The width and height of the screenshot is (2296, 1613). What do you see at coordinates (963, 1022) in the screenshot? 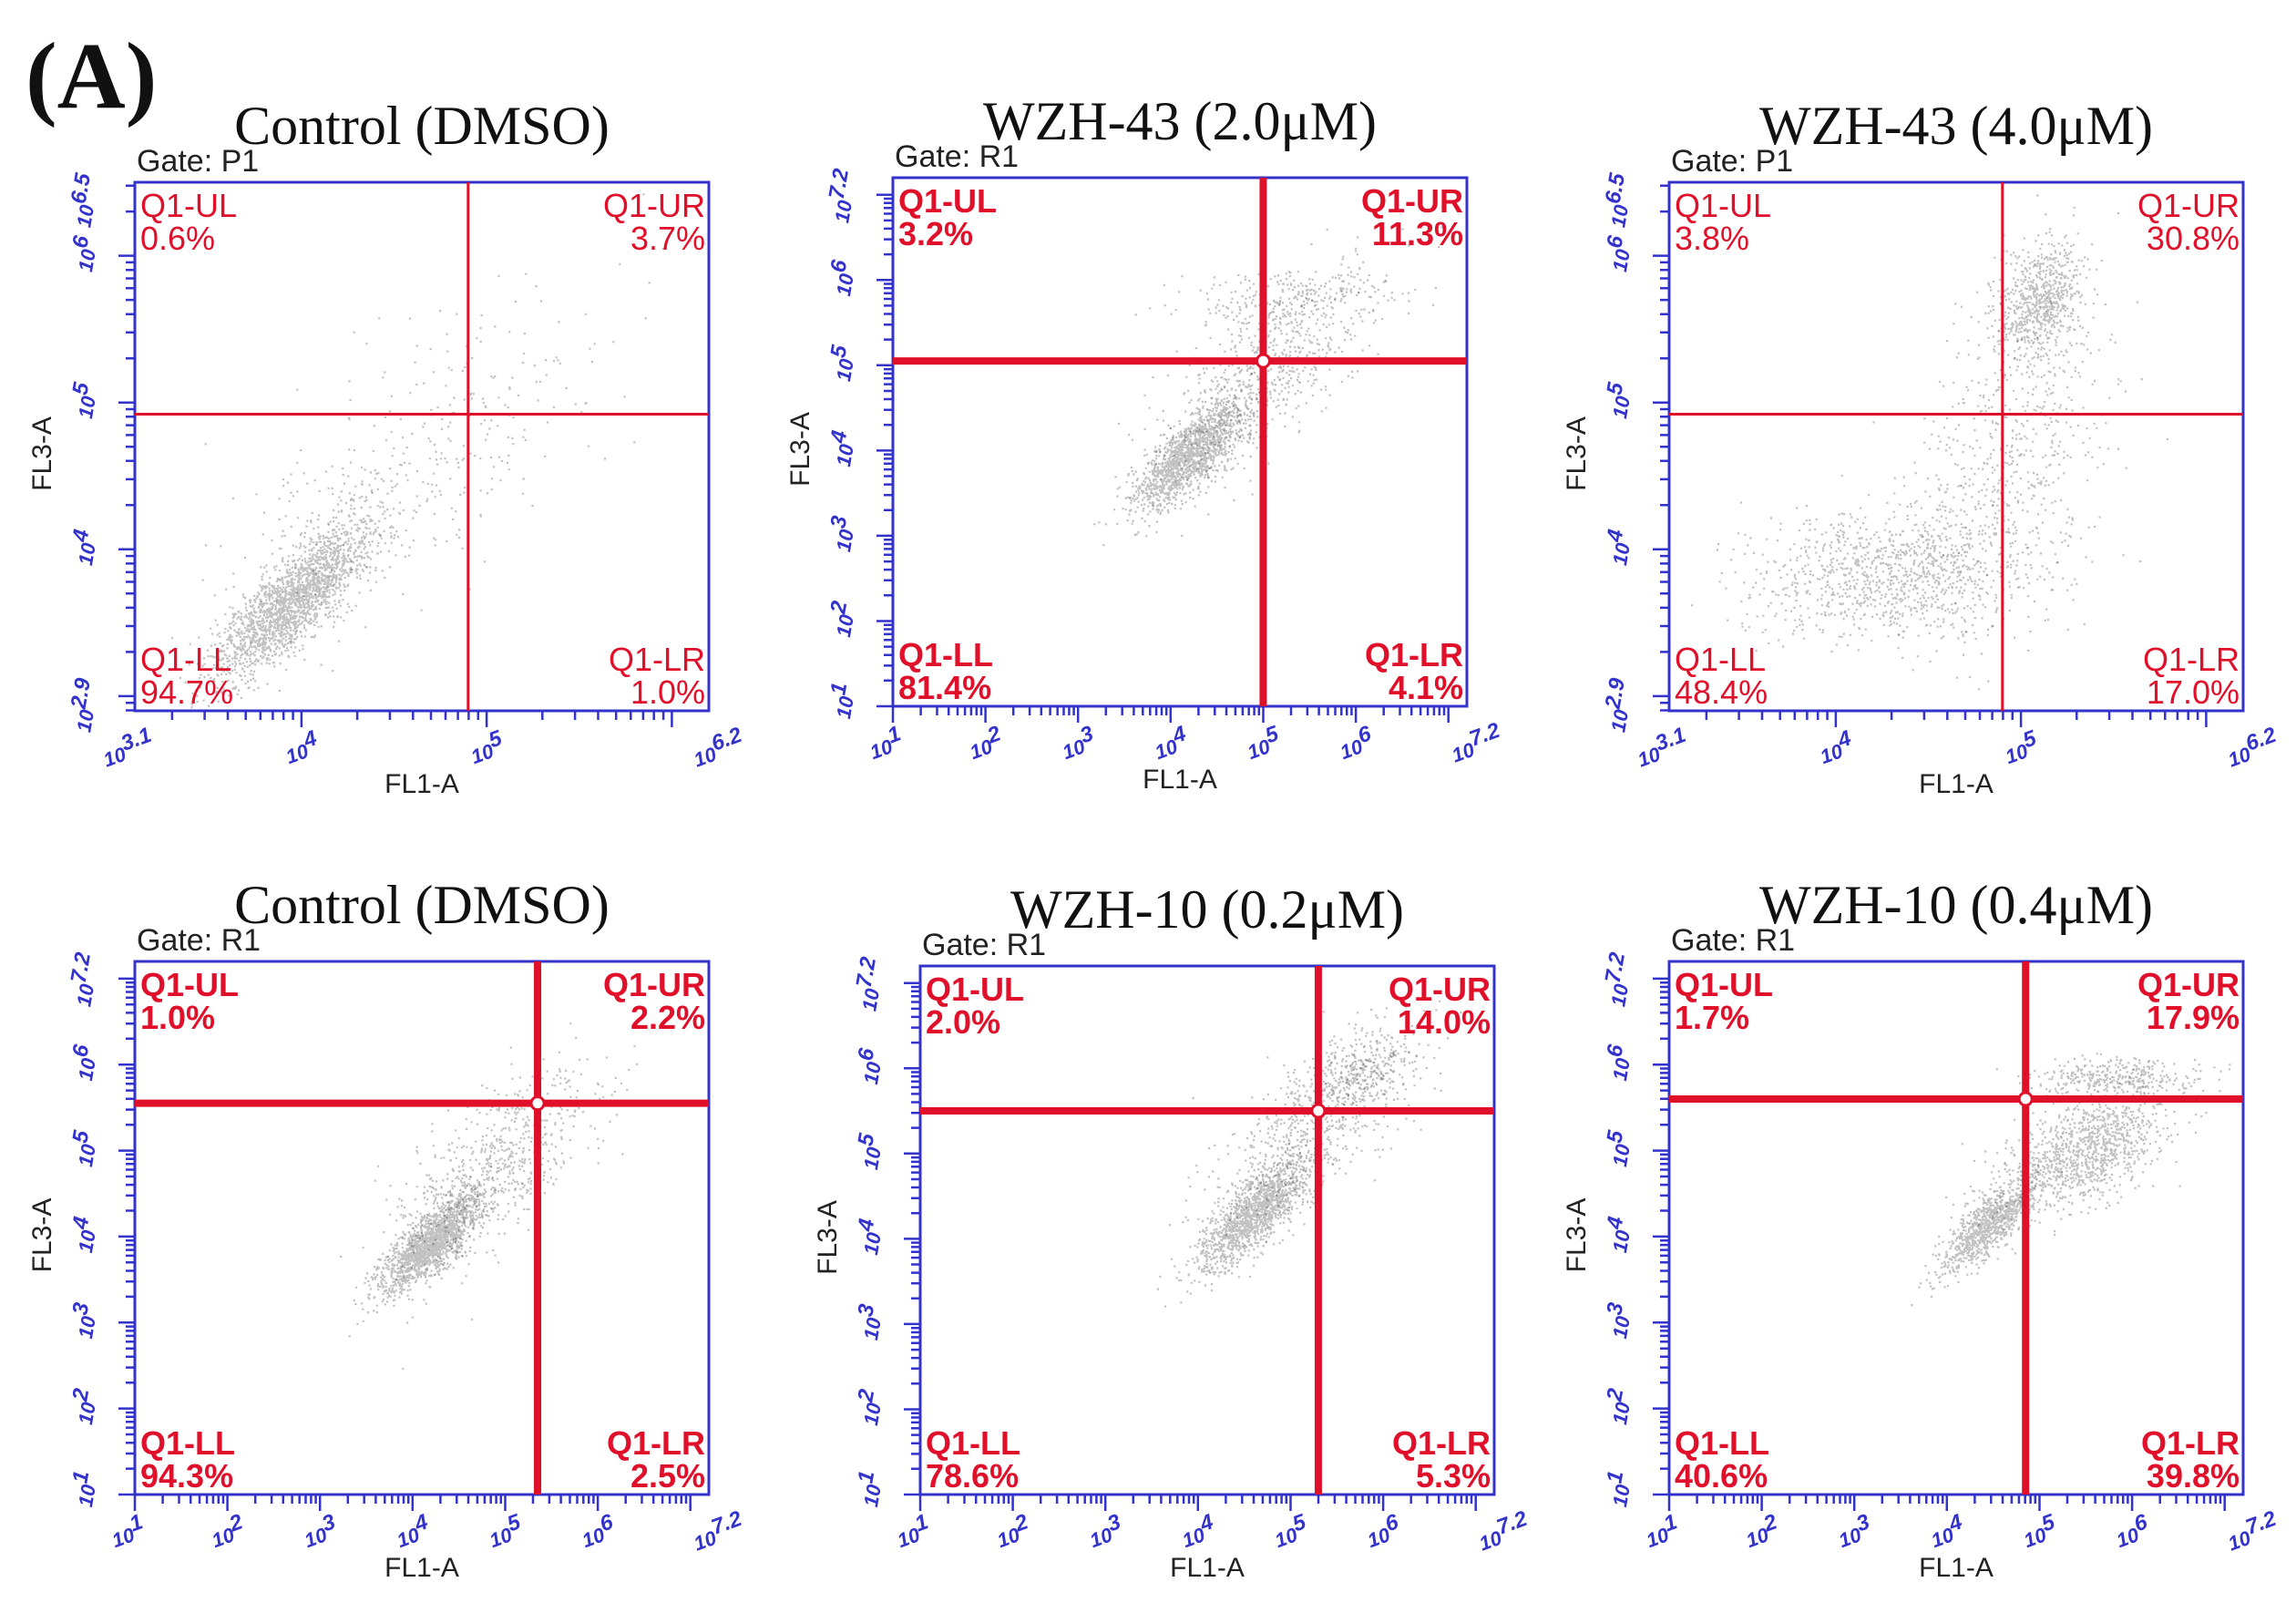
I see `quadrant-ul-percent: 2.0%` at bounding box center [963, 1022].